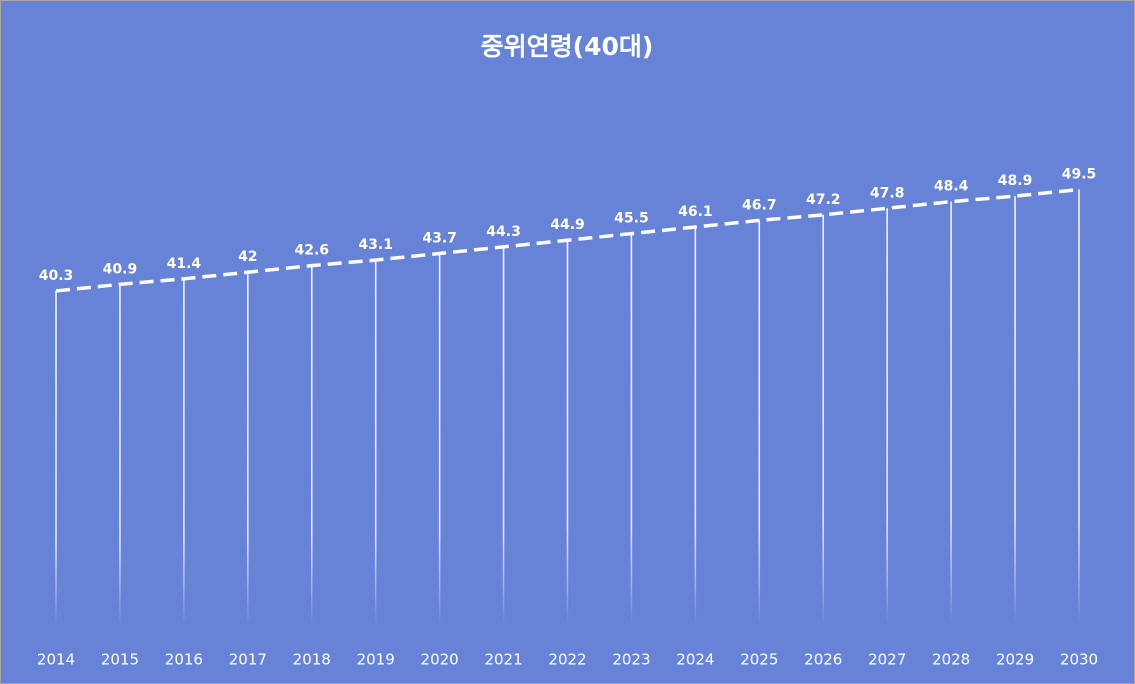  What do you see at coordinates (503, 660) in the screenshot?
I see `x-tick-label: 2021` at bounding box center [503, 660].